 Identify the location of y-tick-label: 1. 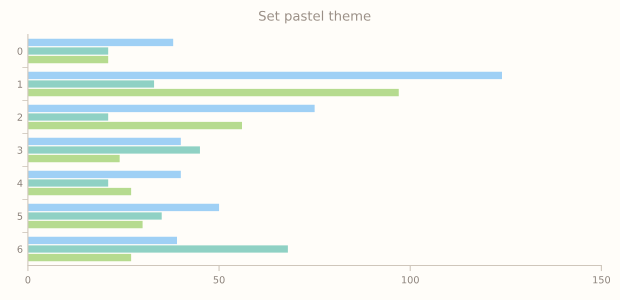
(20, 84).